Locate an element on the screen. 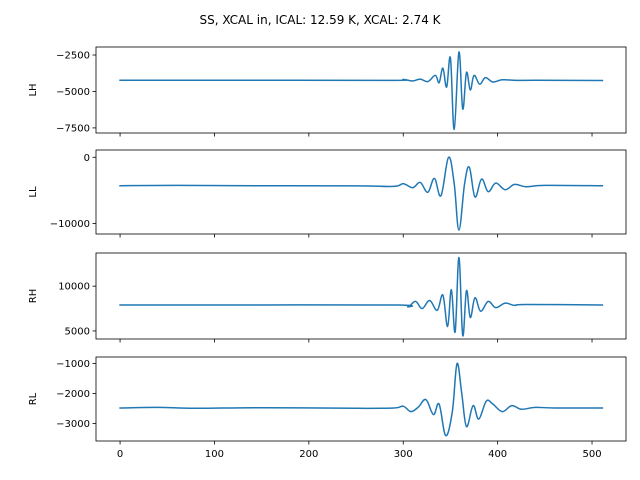  y-tick-label: 10000 is located at coordinates (74, 287).